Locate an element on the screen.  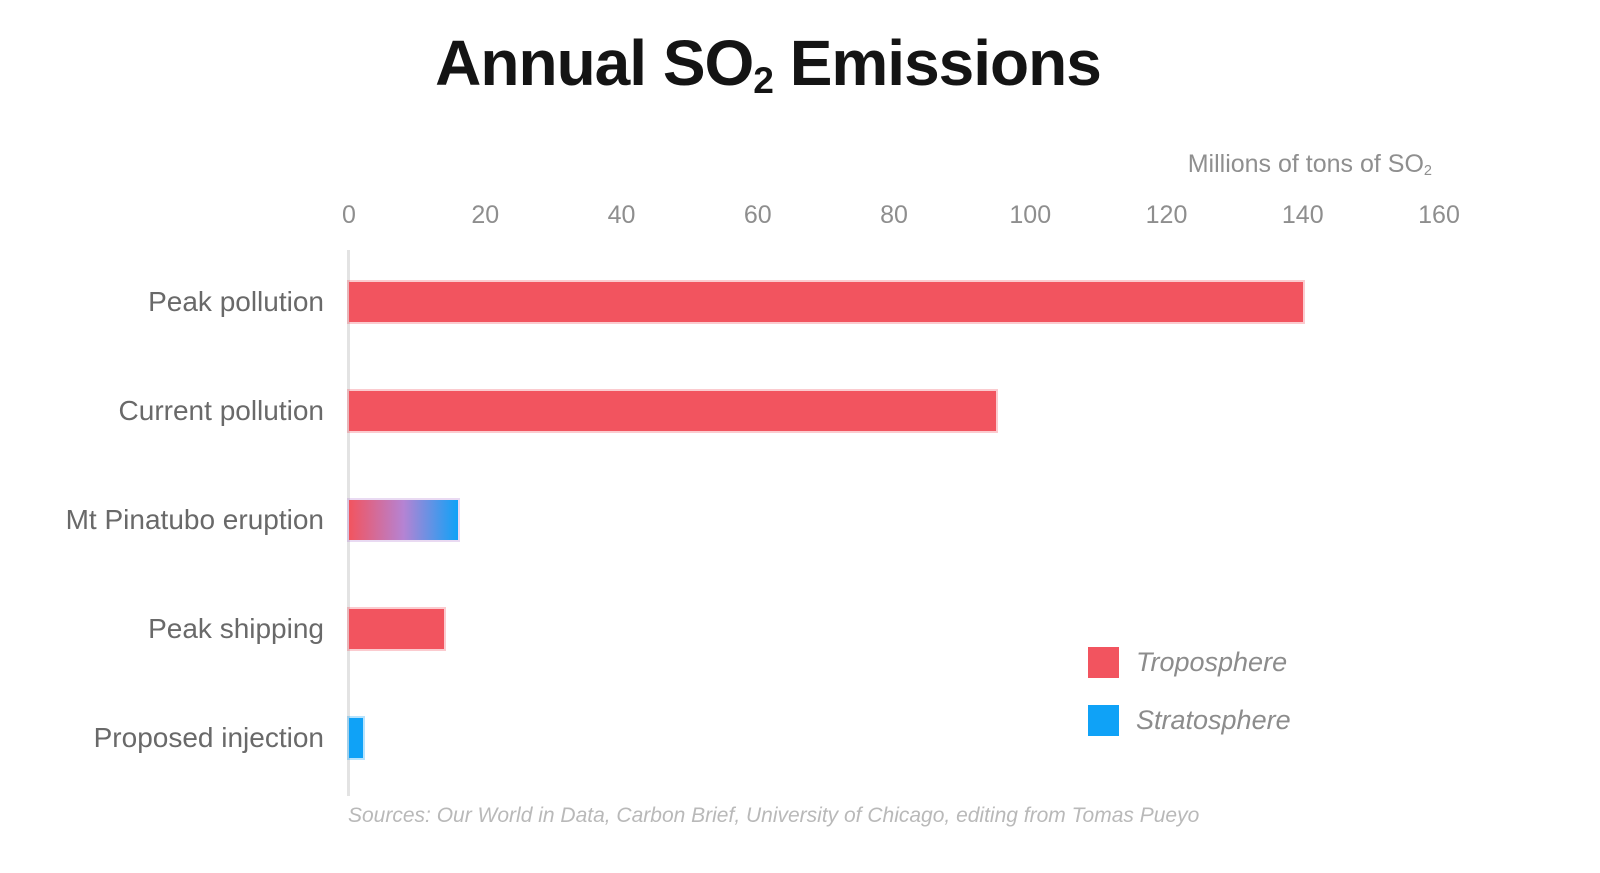
x-tick-140: 140 is located at coordinates (1302, 215).